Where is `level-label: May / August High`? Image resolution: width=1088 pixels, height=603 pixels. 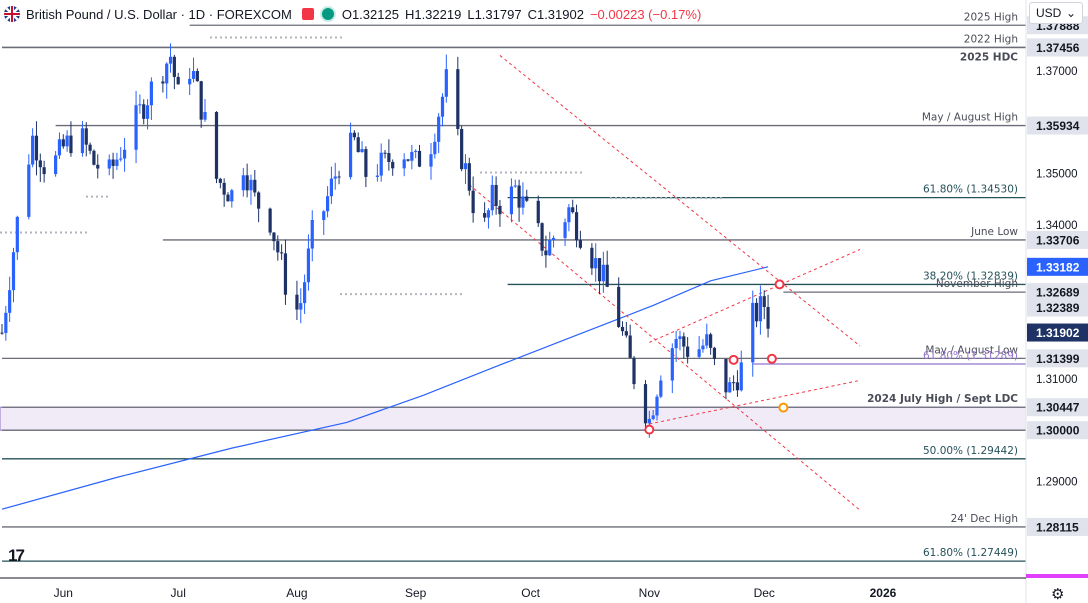 level-label: May / August High is located at coordinates (970, 118).